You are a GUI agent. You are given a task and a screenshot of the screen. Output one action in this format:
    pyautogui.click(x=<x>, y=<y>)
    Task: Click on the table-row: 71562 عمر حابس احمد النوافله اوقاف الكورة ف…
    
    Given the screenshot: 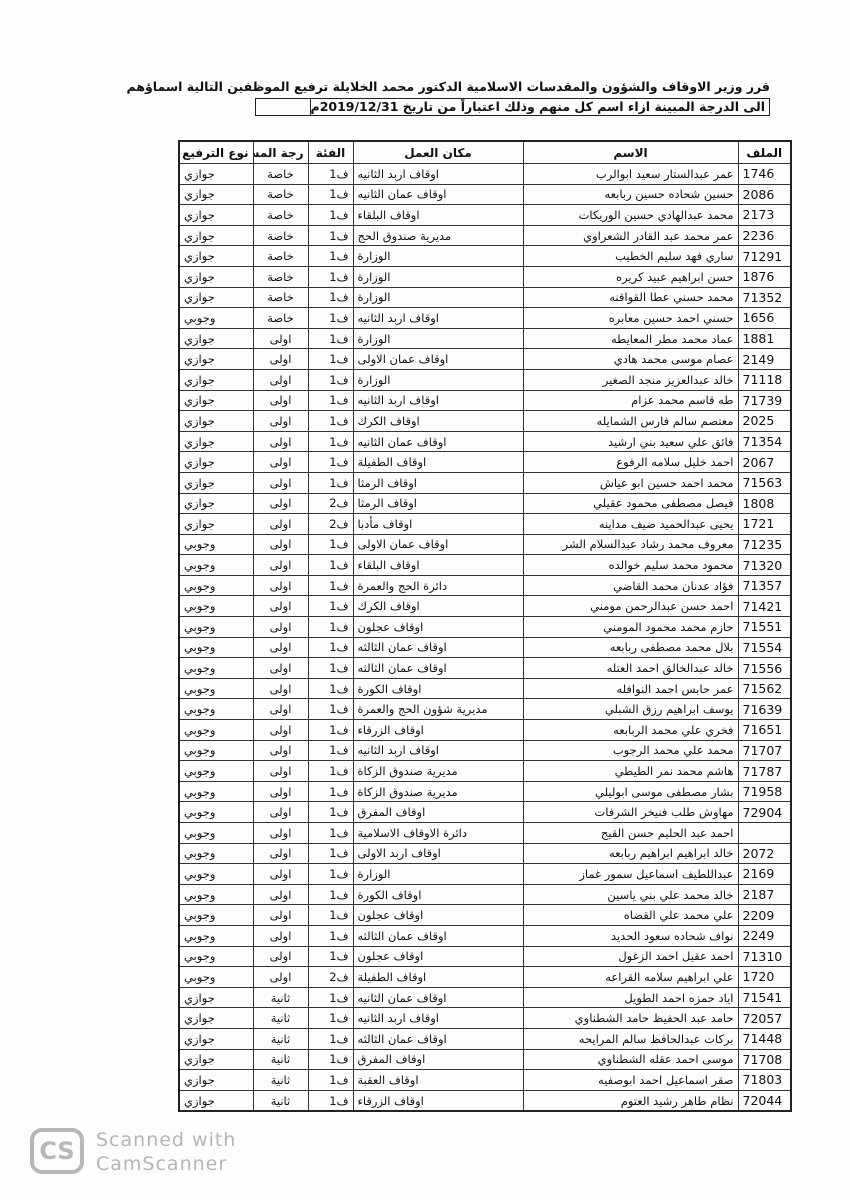 What is the action you would take?
    pyautogui.click(x=485, y=688)
    